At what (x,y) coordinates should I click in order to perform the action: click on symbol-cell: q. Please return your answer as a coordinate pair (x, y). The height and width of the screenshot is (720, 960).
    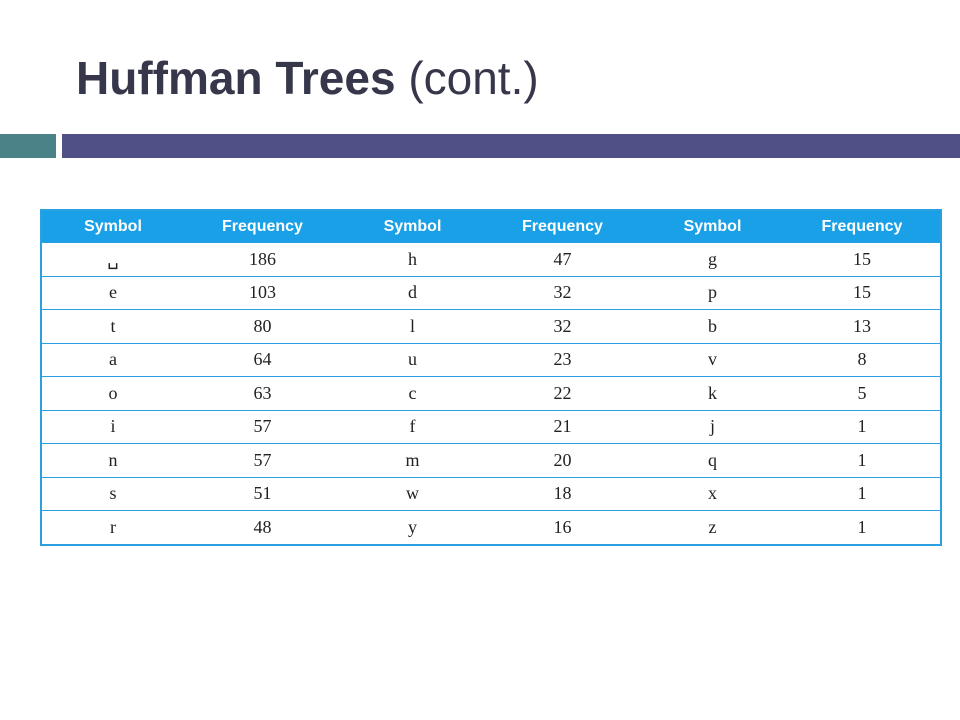
    Looking at the image, I should click on (712, 460).